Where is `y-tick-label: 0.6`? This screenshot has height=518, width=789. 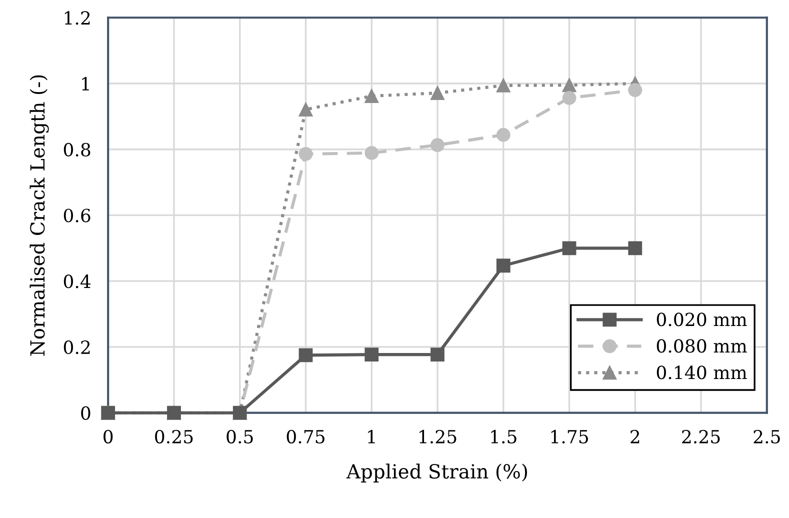 y-tick-label: 0.6 is located at coordinates (77, 215).